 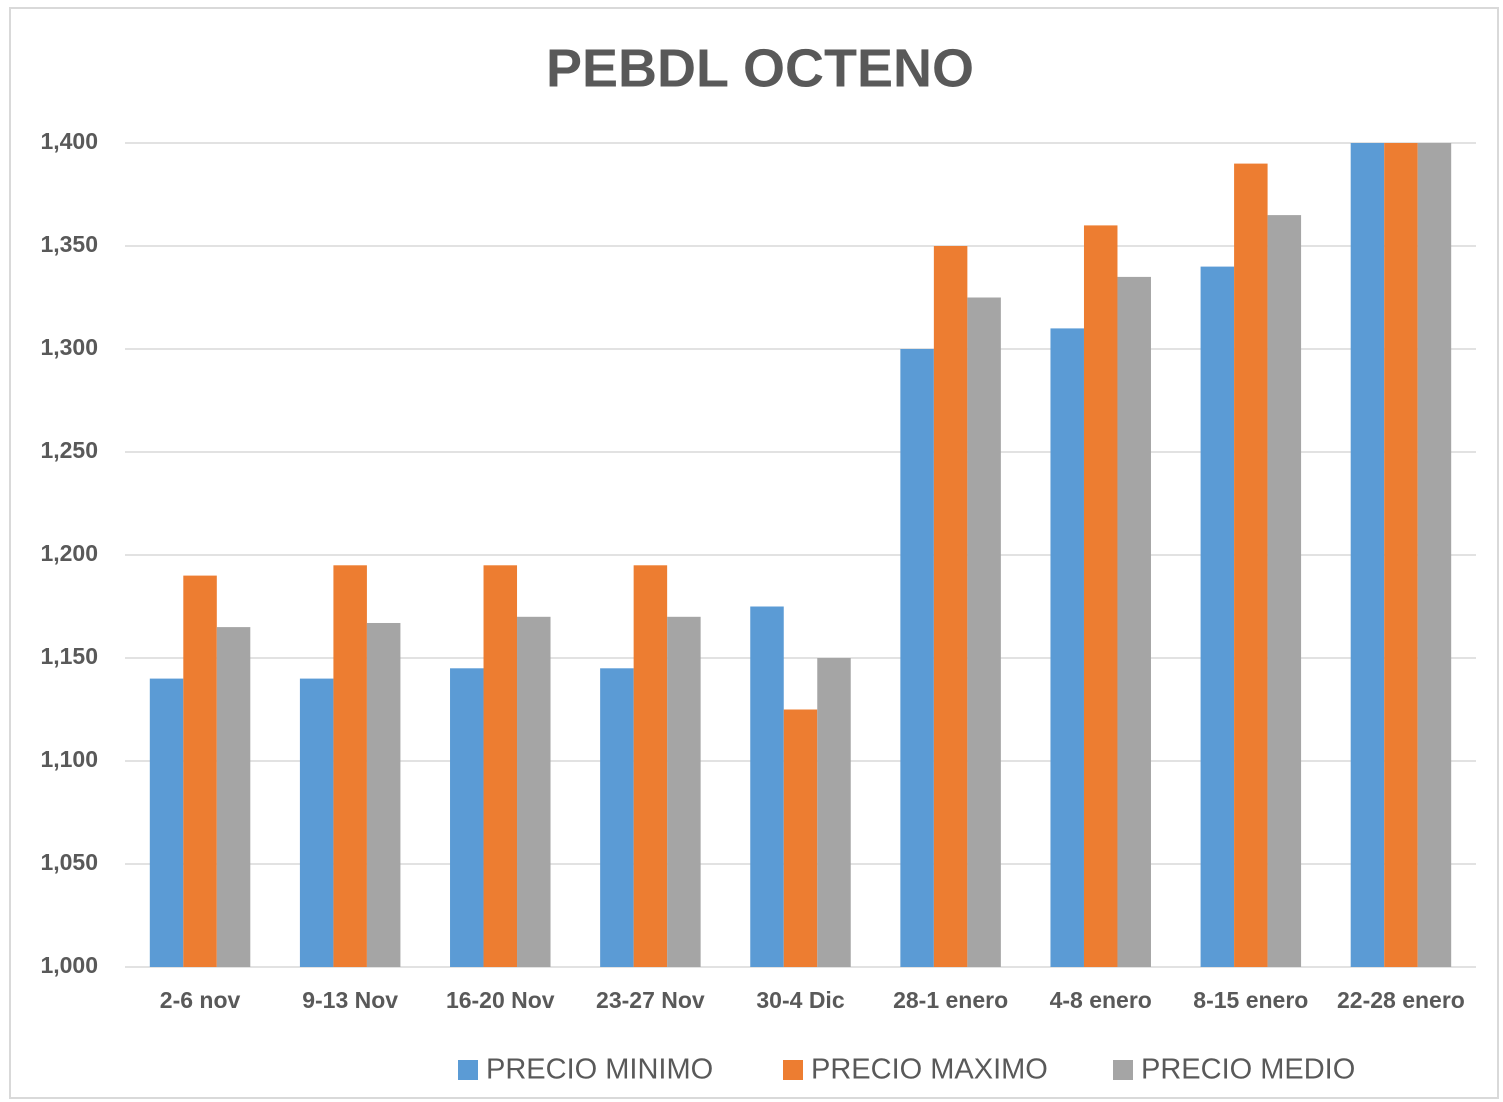 I want to click on x-tick-label: 16-20 Nov, so click(x=500, y=1000).